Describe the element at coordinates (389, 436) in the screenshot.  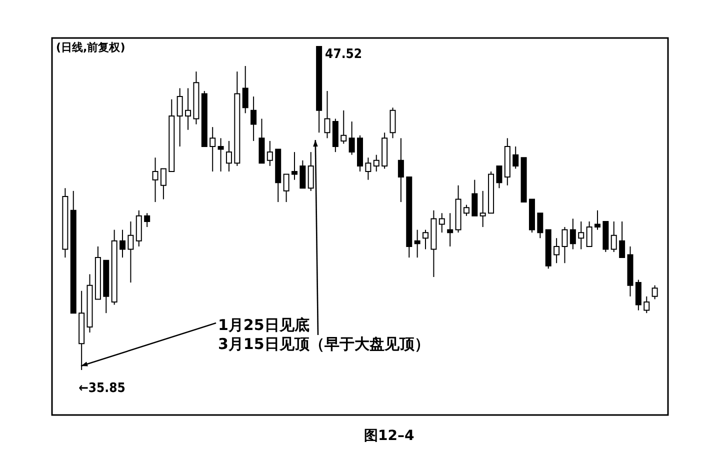
I see `caption: 图12–4` at that location.